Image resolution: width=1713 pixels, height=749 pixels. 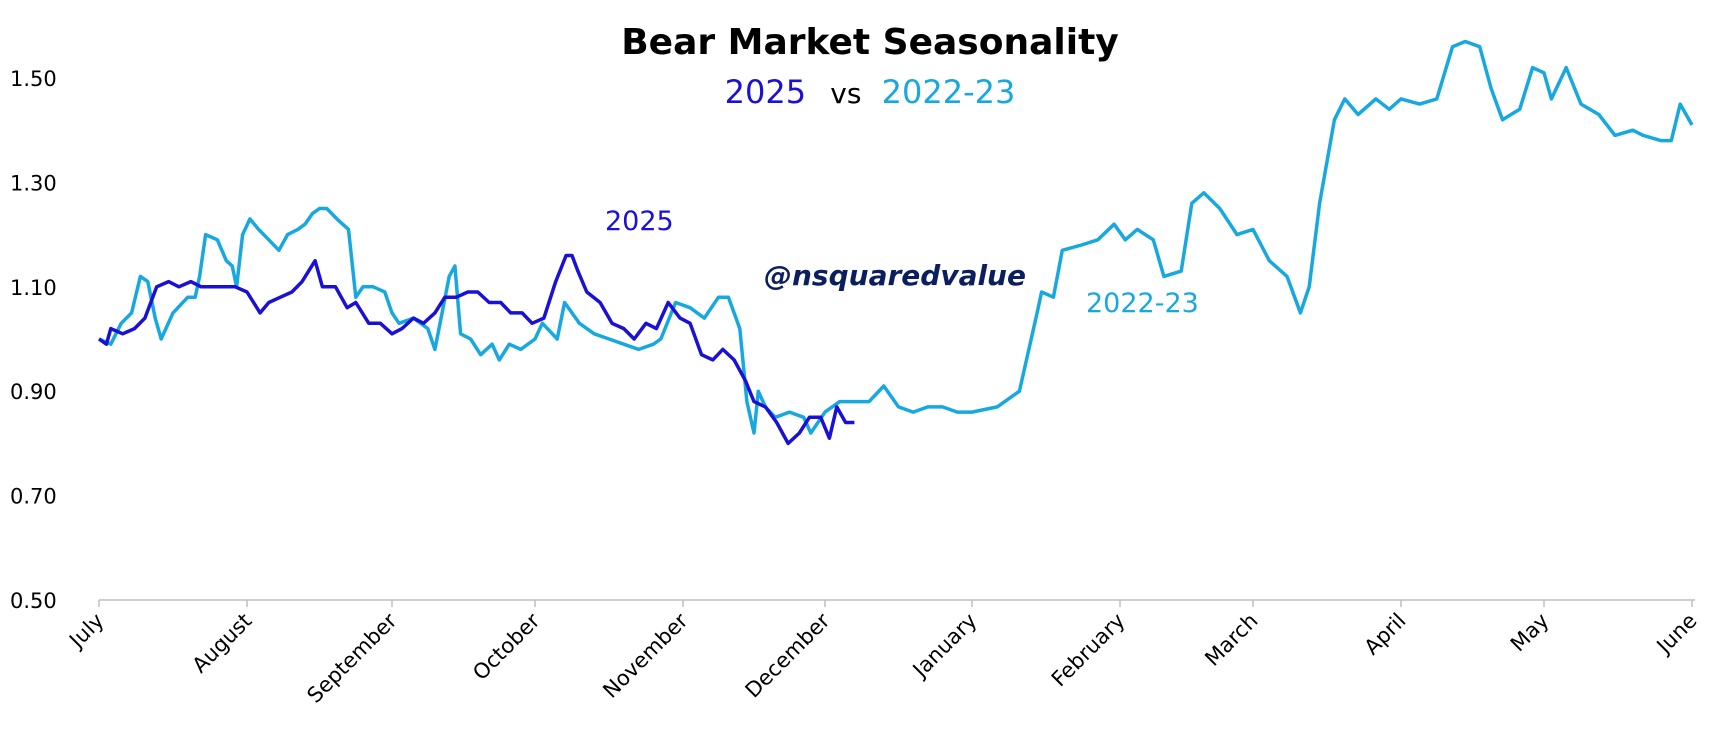 What do you see at coordinates (1530, 633) in the screenshot?
I see `x-tick-label: May` at bounding box center [1530, 633].